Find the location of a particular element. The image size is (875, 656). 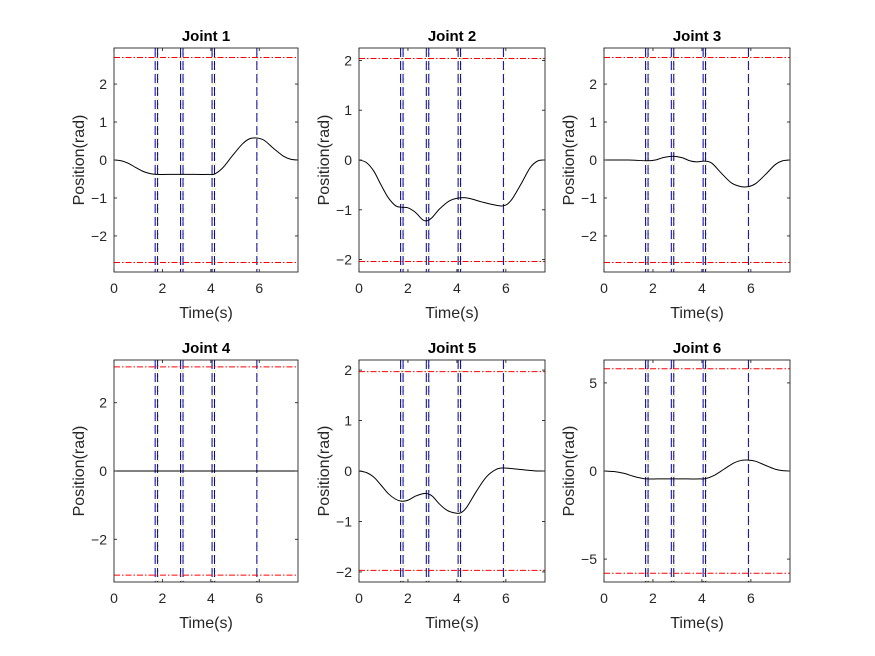

joint-5-title: Joint 5 is located at coordinates (452, 348).